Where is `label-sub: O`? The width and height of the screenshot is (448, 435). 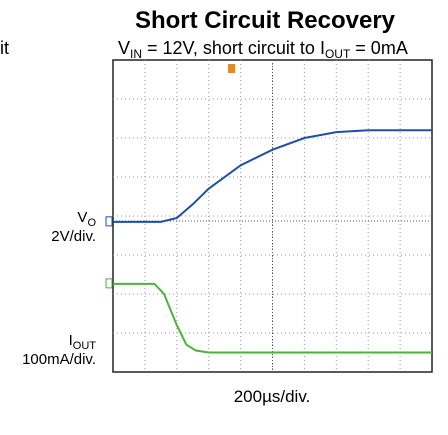
label-sub: O is located at coordinates (91, 223).